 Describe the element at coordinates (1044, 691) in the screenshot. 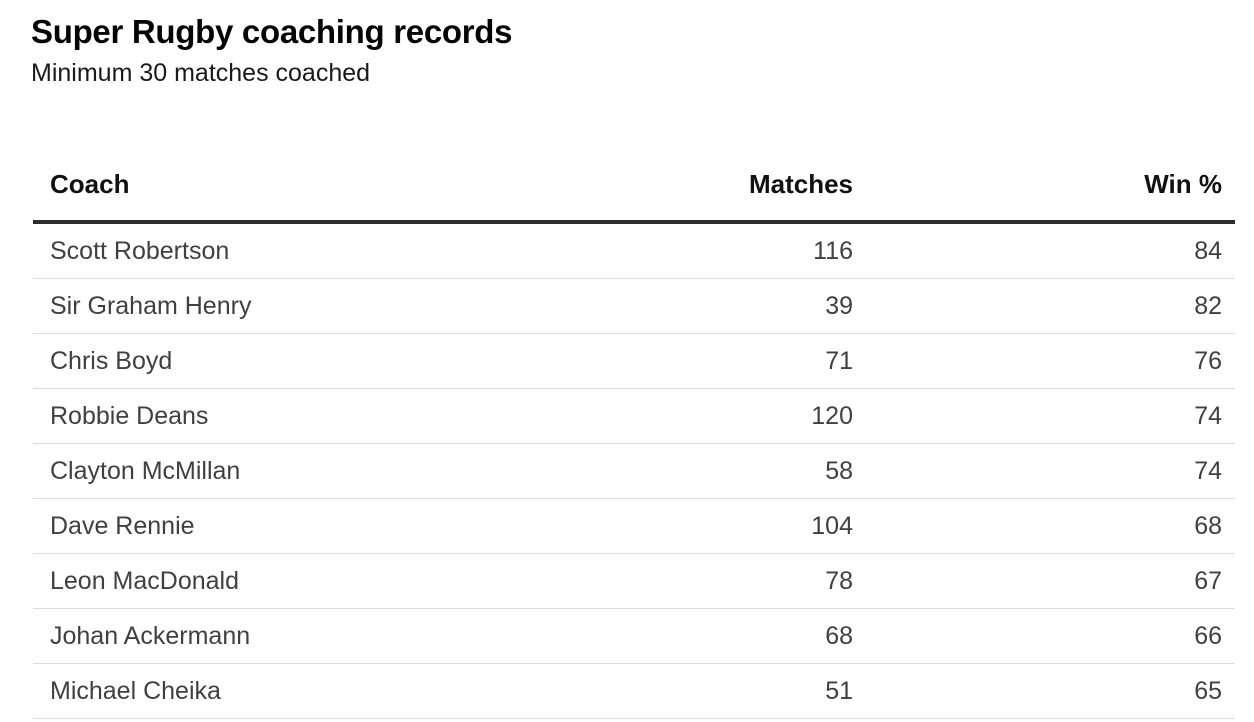

I see `win-pct-cell: 65` at that location.